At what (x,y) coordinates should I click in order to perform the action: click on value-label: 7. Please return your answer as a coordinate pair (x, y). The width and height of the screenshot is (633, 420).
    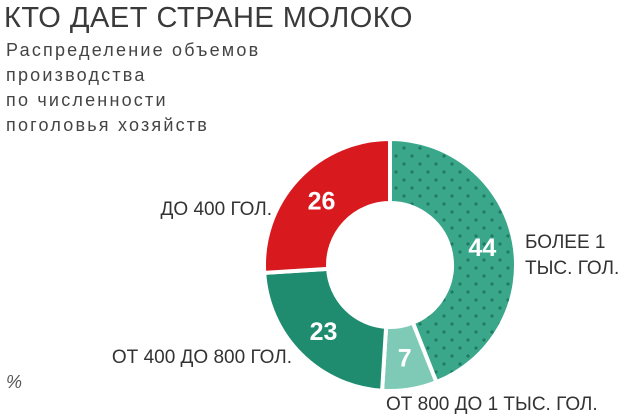
    Looking at the image, I should click on (405, 358).